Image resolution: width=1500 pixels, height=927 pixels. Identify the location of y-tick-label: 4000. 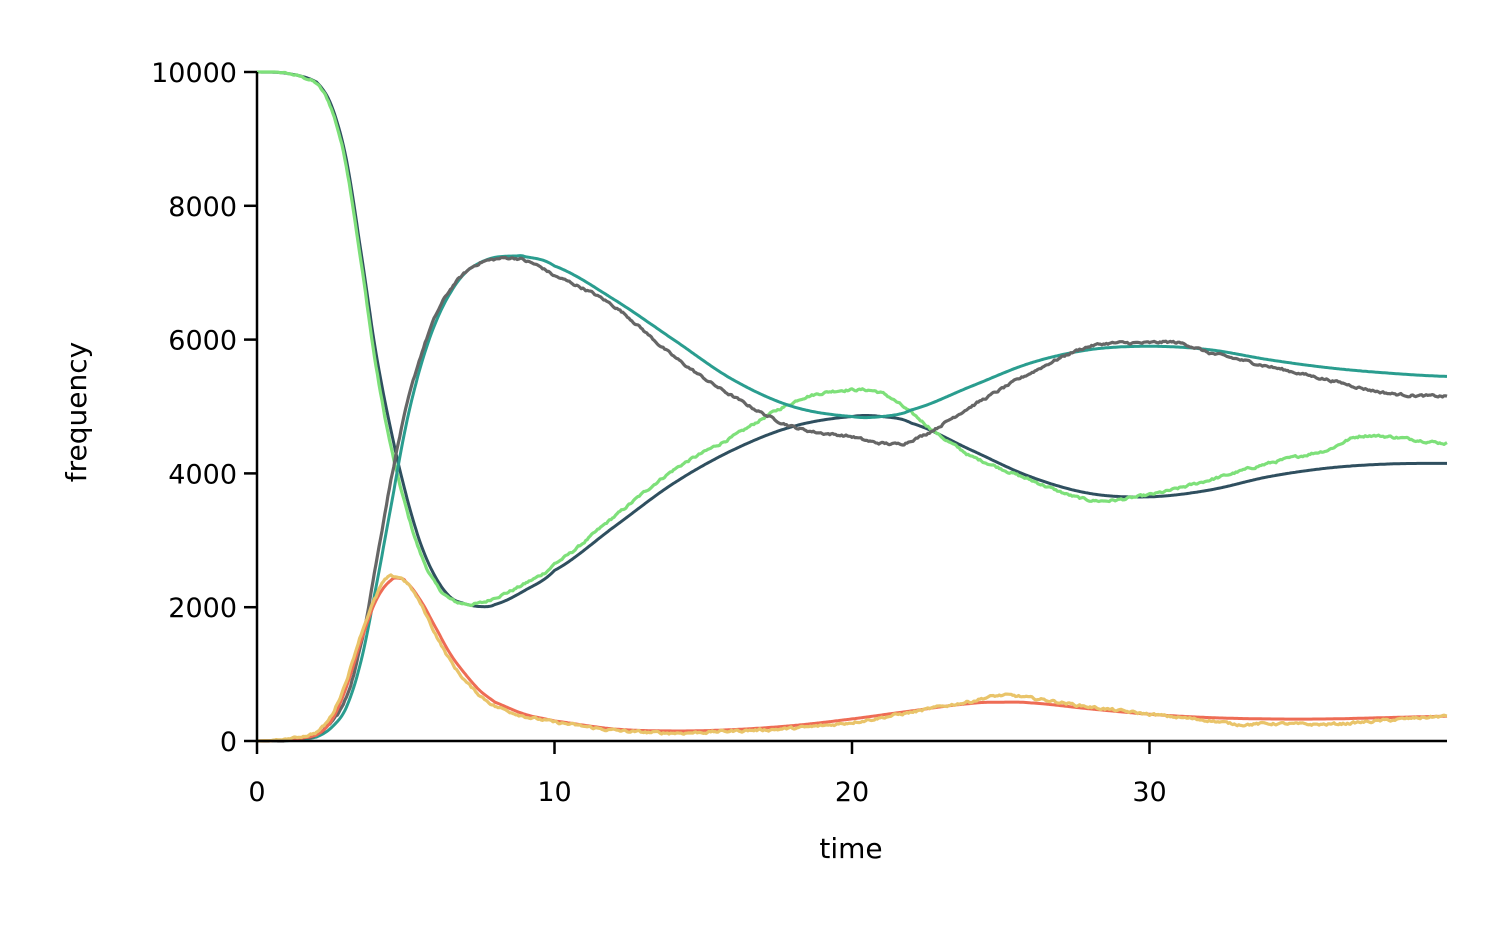
(202, 474).